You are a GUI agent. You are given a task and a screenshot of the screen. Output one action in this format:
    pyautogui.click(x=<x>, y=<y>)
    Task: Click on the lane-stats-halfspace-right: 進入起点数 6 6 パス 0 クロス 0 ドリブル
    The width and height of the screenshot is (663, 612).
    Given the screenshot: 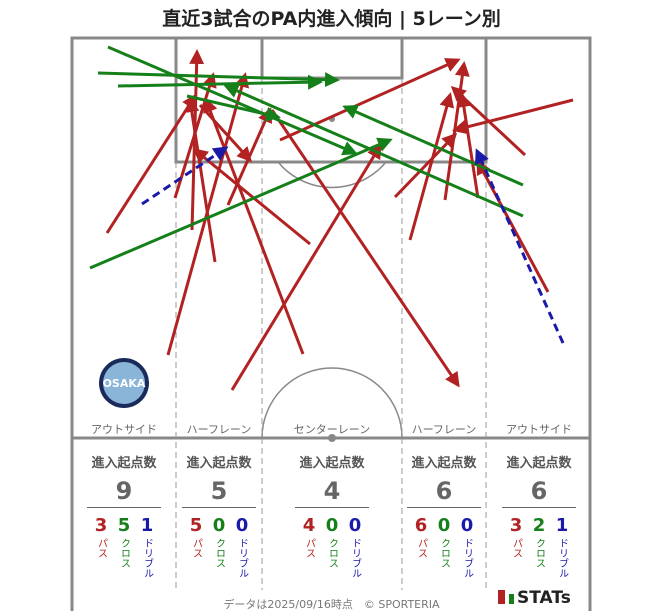 What is the action you would take?
    pyautogui.click(x=444, y=515)
    